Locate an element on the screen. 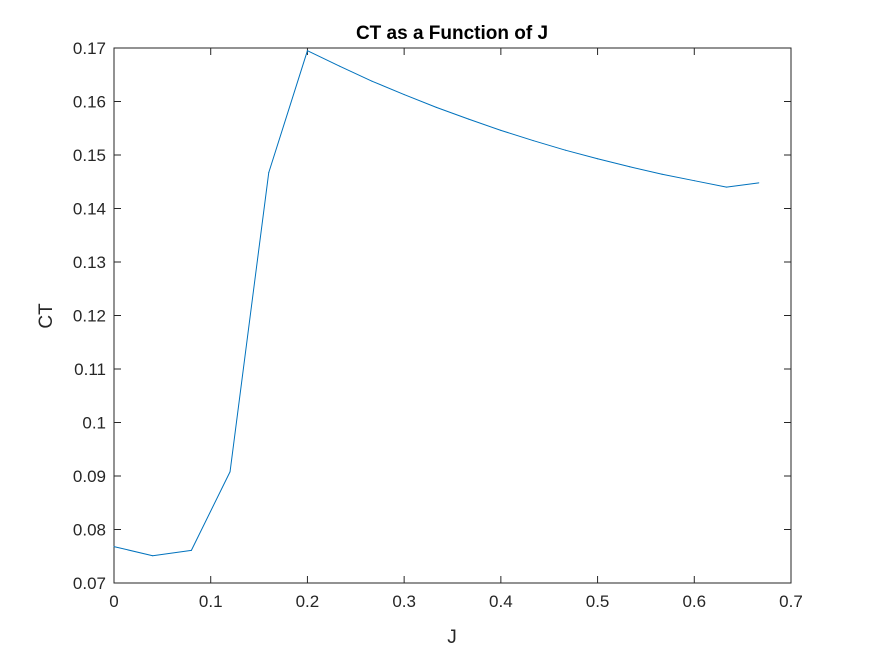 The width and height of the screenshot is (875, 656). y-axis-label: CT is located at coordinates (46, 316).